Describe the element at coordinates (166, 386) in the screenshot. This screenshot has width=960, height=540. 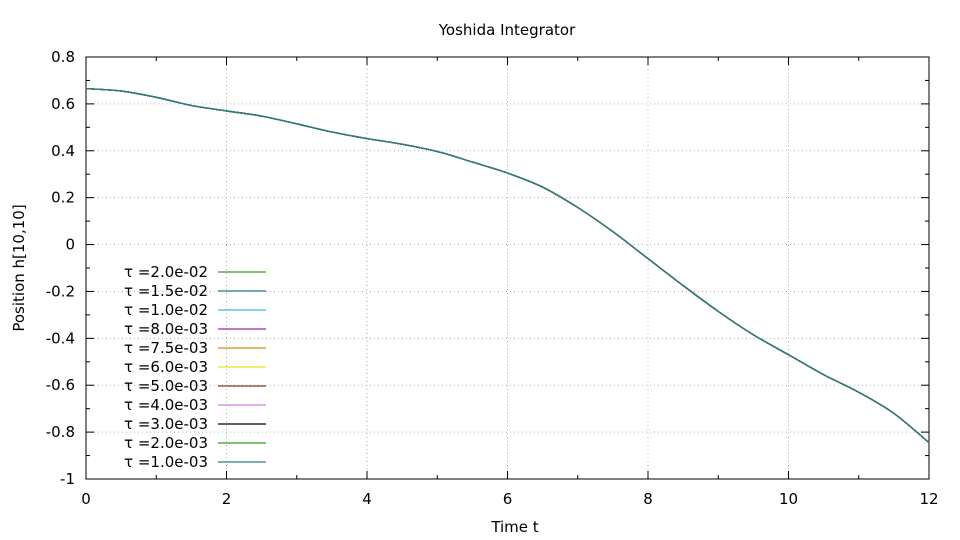
I see `legend-label: τ =5.0e-03` at that location.